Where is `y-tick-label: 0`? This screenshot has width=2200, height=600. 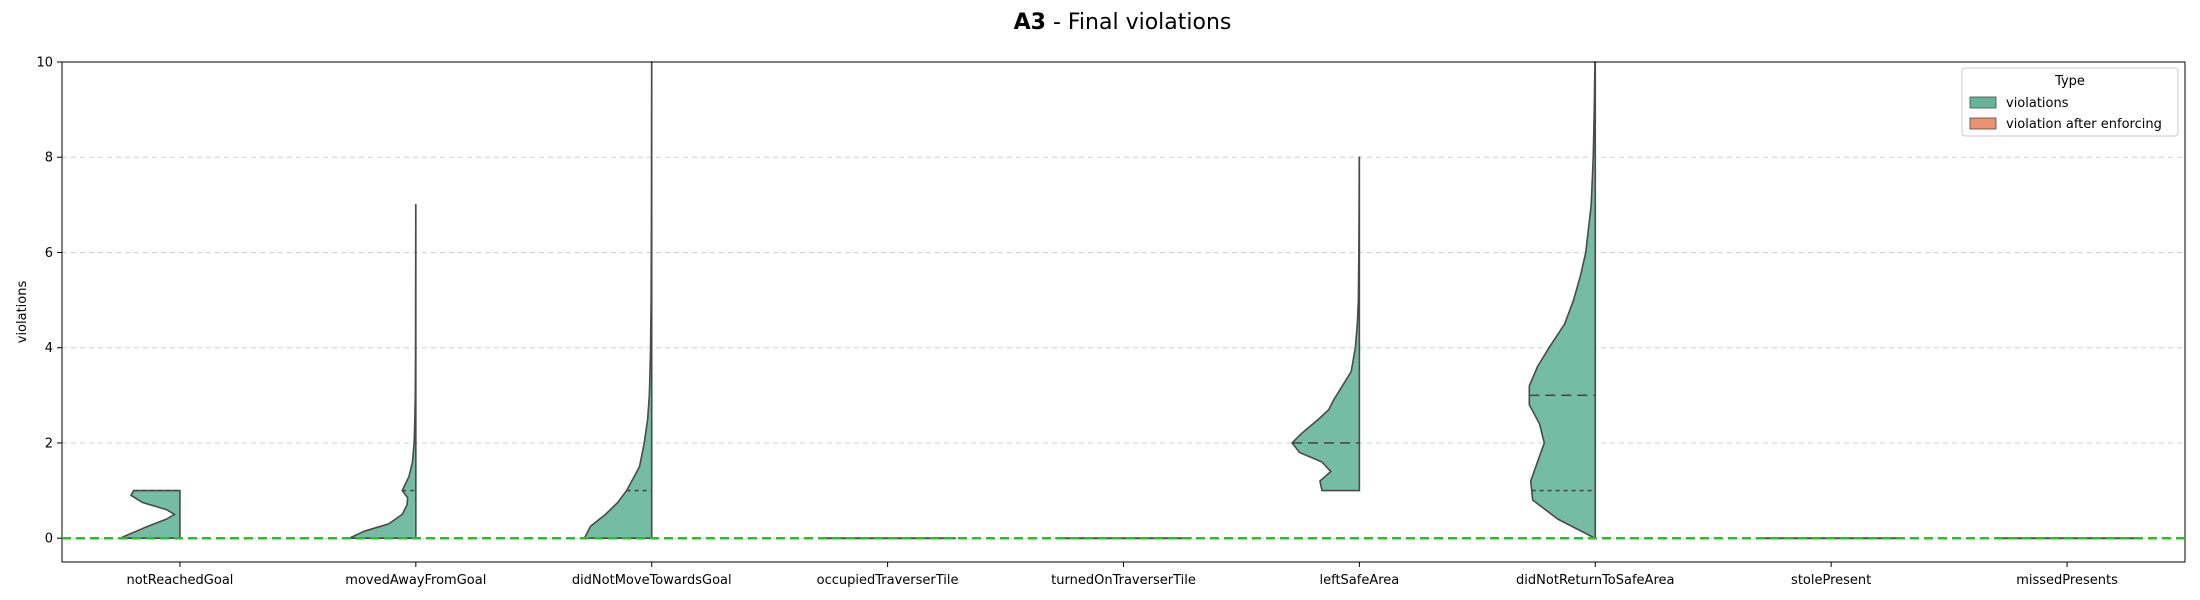
y-tick-label: 0 is located at coordinates (49, 539).